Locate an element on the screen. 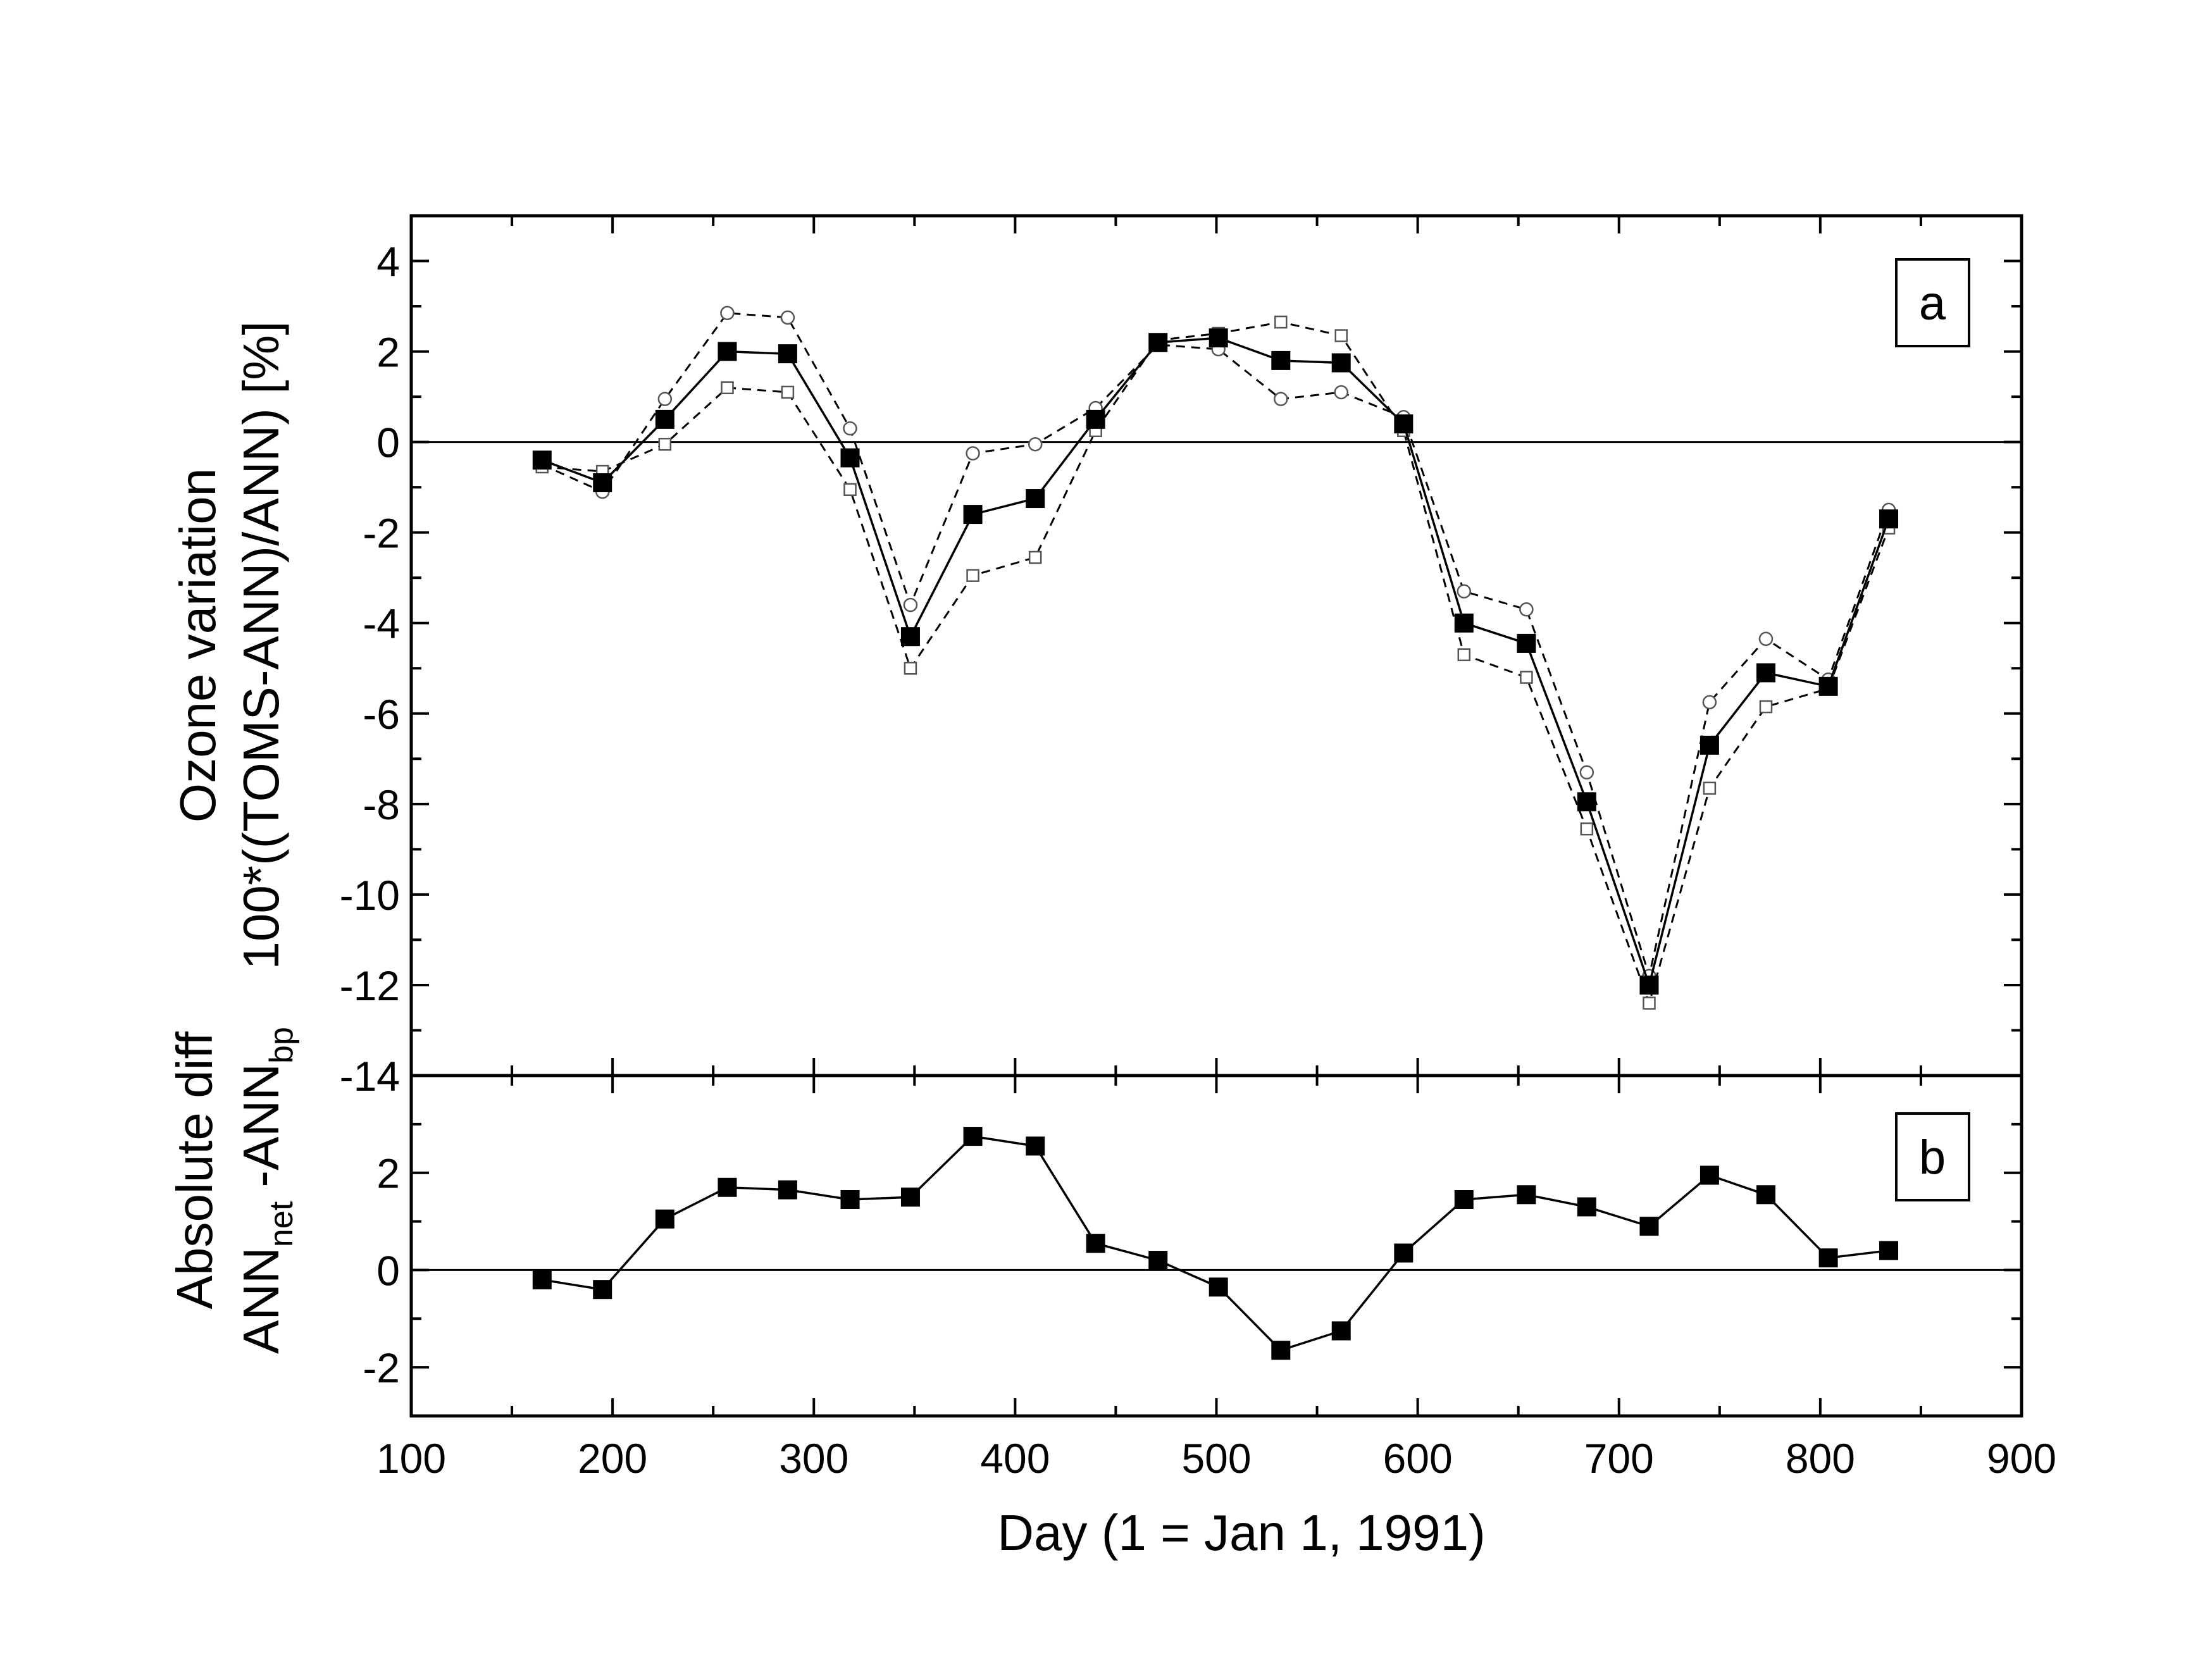 This screenshot has width=2212, height=1669. x-tick-label: 800 is located at coordinates (1820, 1458).